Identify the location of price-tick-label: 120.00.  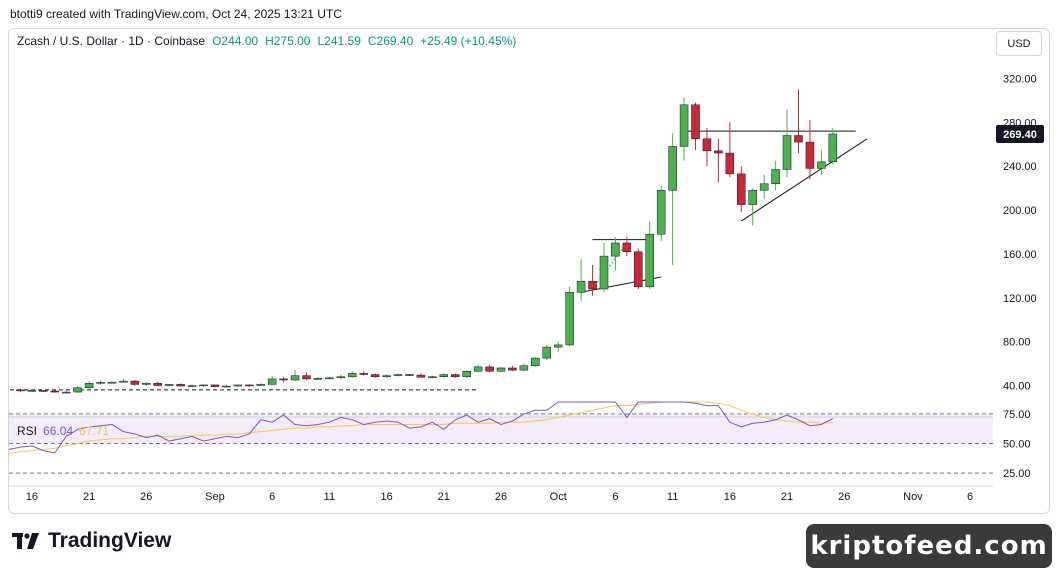
(1020, 299).